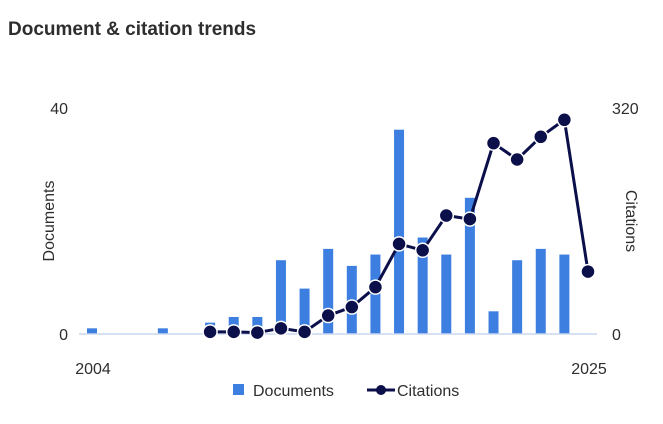 This screenshot has height=424, width=663. I want to click on x-axis-tick-start: 2004, so click(93, 369).